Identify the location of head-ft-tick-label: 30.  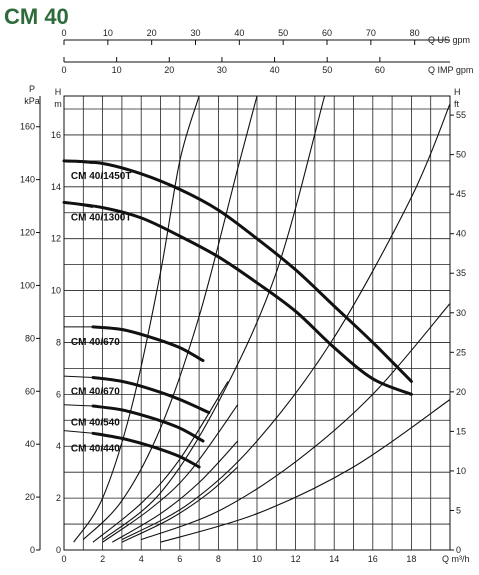
(461, 313).